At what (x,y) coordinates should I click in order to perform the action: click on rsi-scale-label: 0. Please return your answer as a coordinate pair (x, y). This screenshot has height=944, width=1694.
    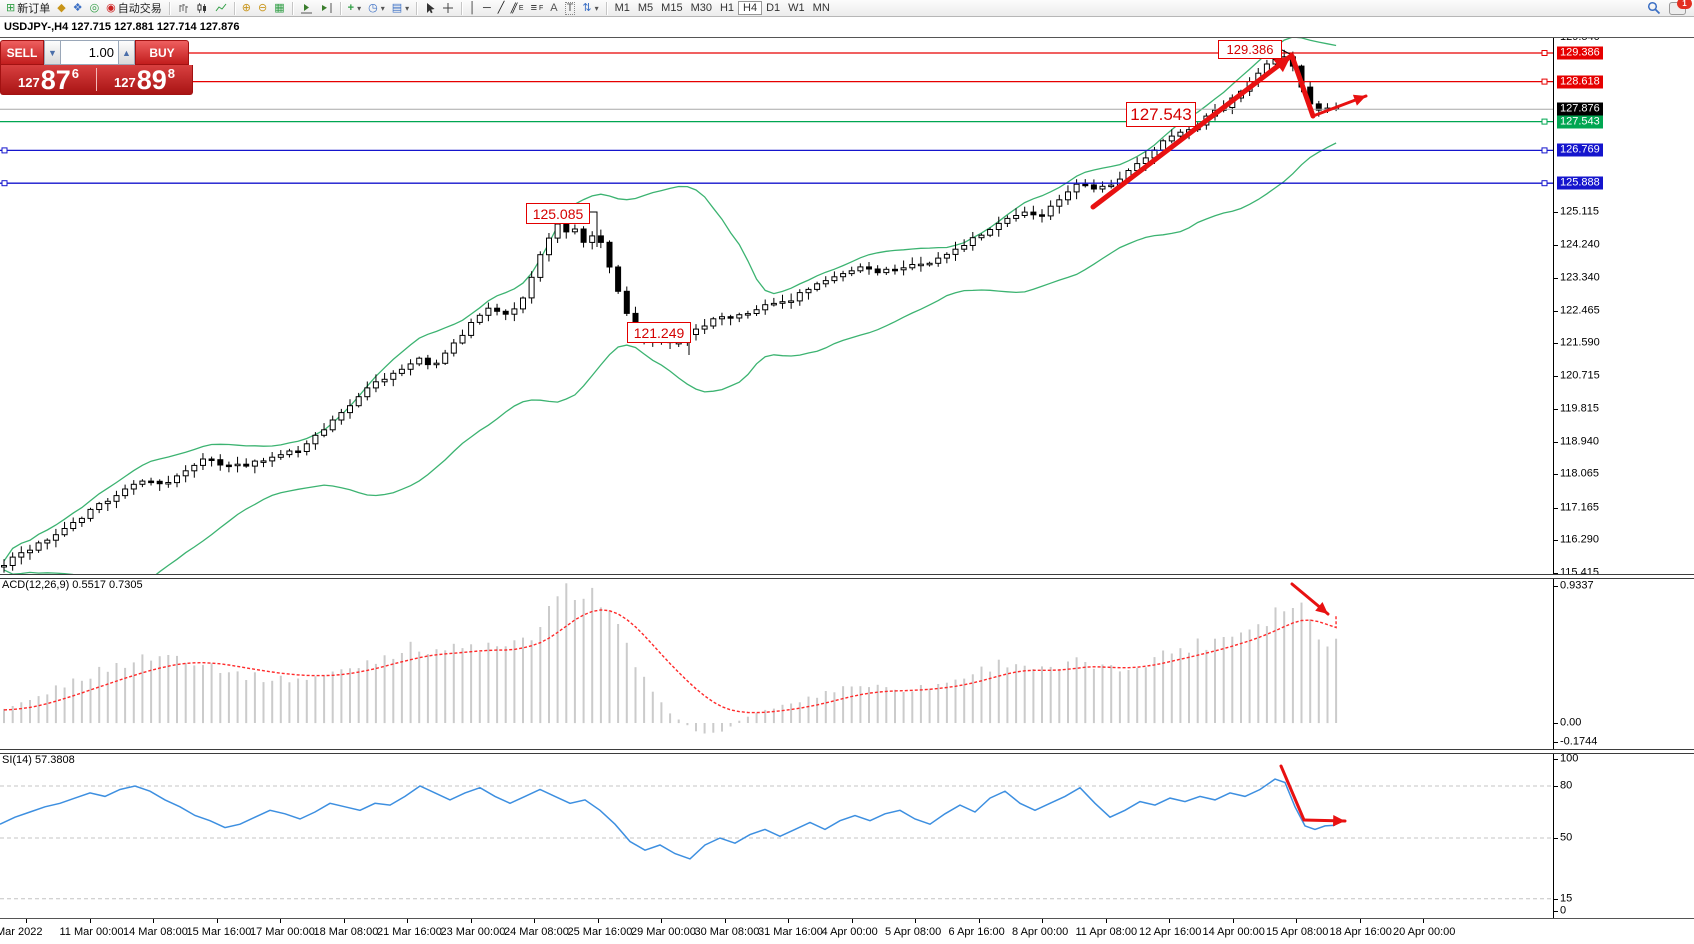
    Looking at the image, I should click on (1563, 910).